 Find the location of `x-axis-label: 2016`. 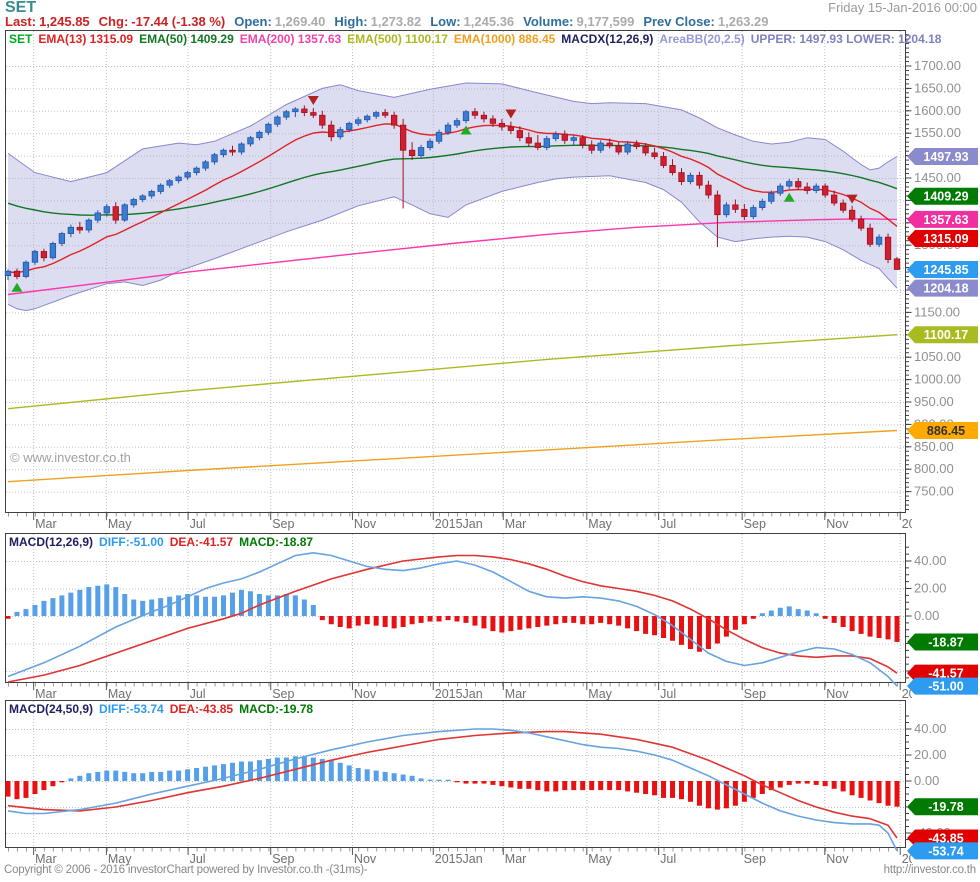

x-axis-label: 2016 is located at coordinates (907, 694).